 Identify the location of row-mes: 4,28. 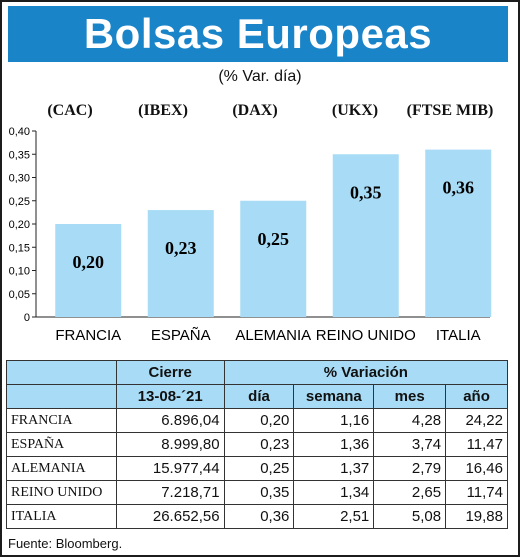
(410, 420).